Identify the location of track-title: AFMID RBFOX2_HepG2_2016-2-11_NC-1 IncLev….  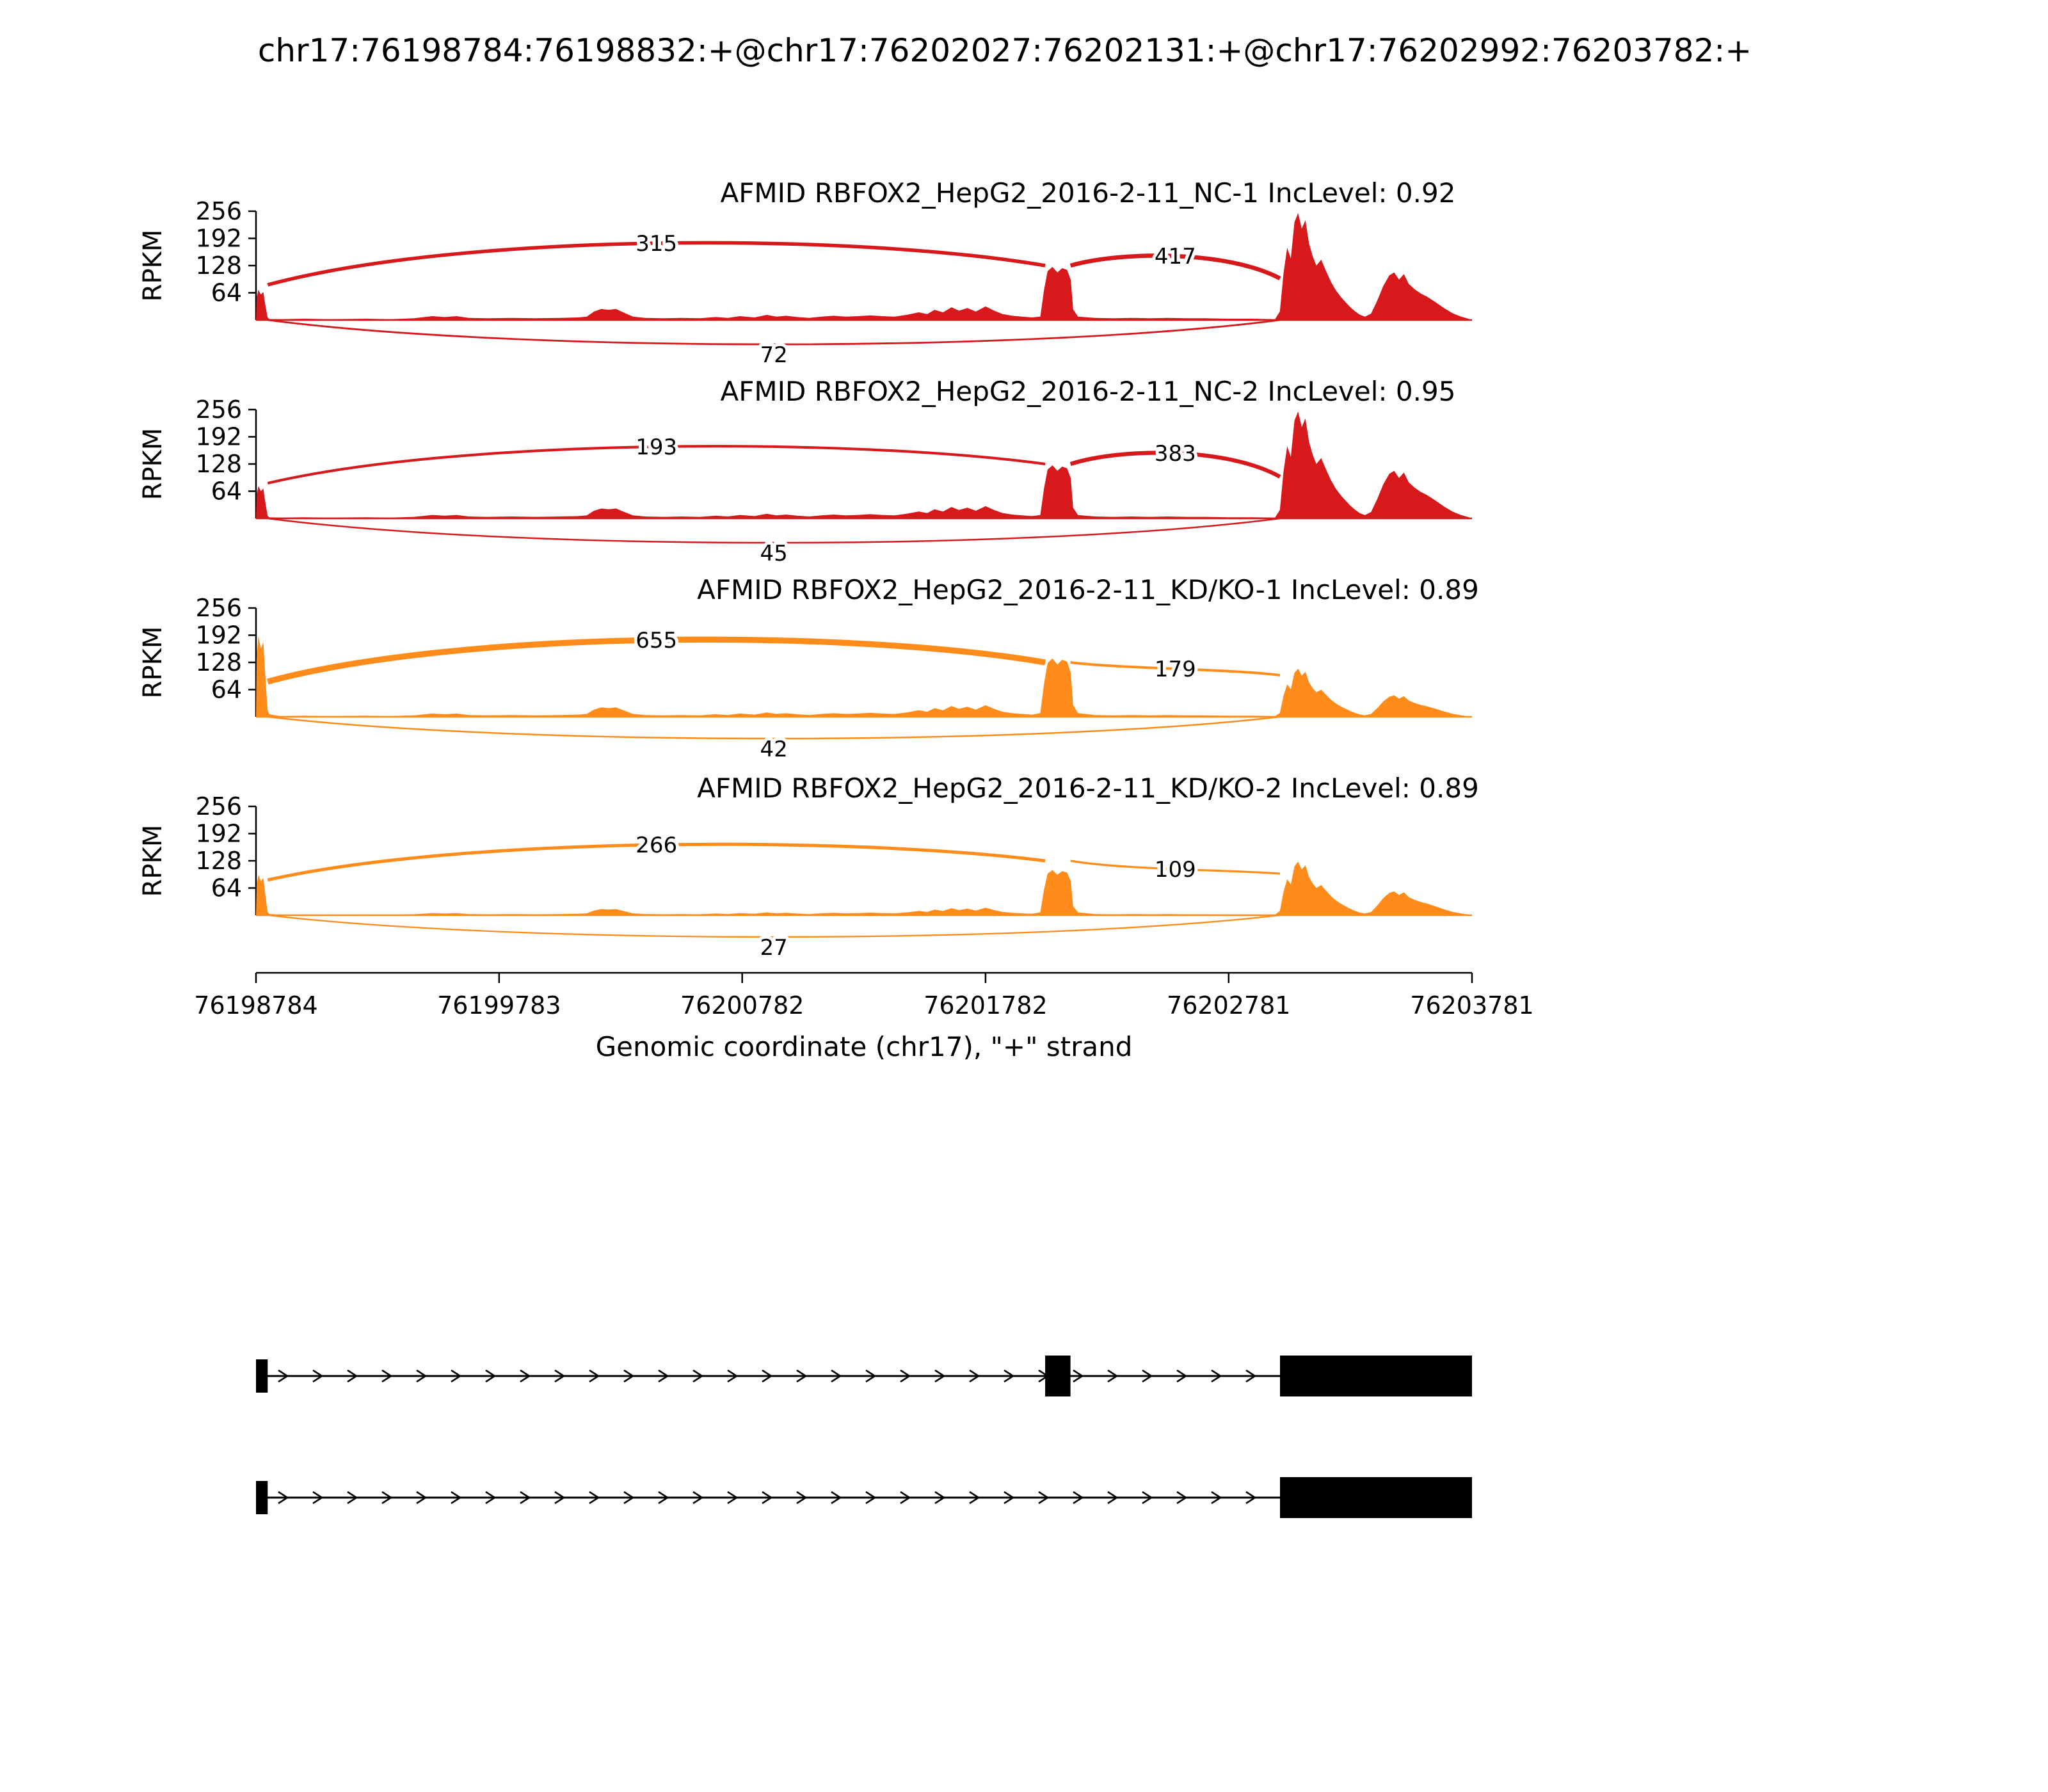
(1088, 193).